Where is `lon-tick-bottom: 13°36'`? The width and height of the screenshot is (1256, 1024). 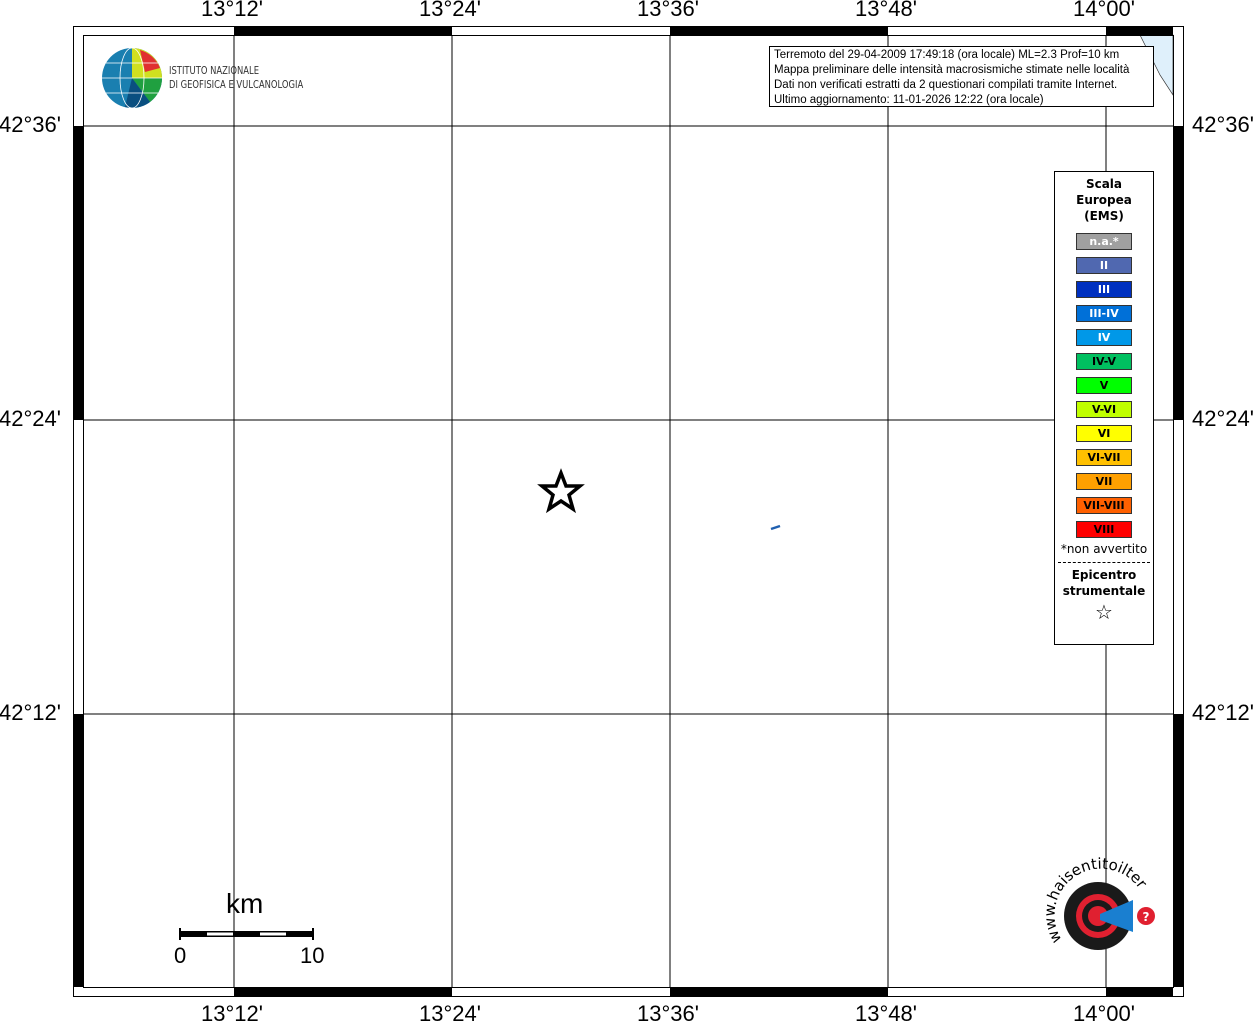
lon-tick-bottom: 13°36' is located at coordinates (668, 1012).